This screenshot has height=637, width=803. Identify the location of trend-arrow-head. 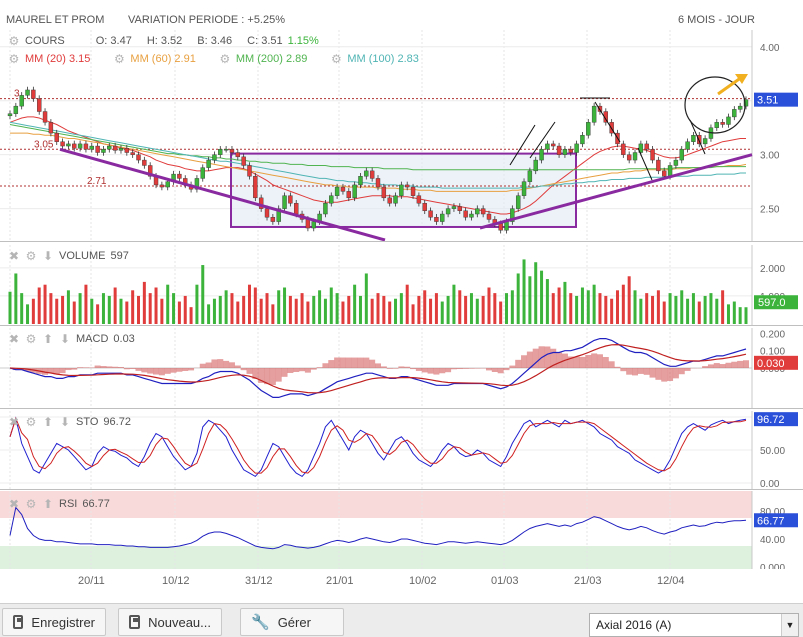
(741, 79).